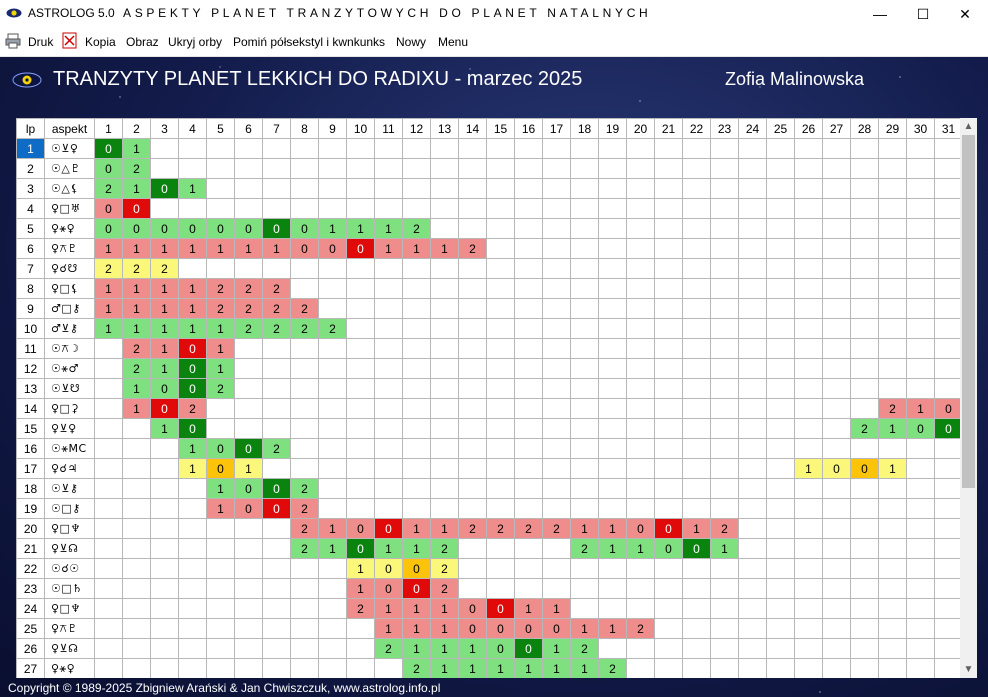 The image size is (988, 697). I want to click on aspect-symbols: ☉□⚷, so click(69, 508).